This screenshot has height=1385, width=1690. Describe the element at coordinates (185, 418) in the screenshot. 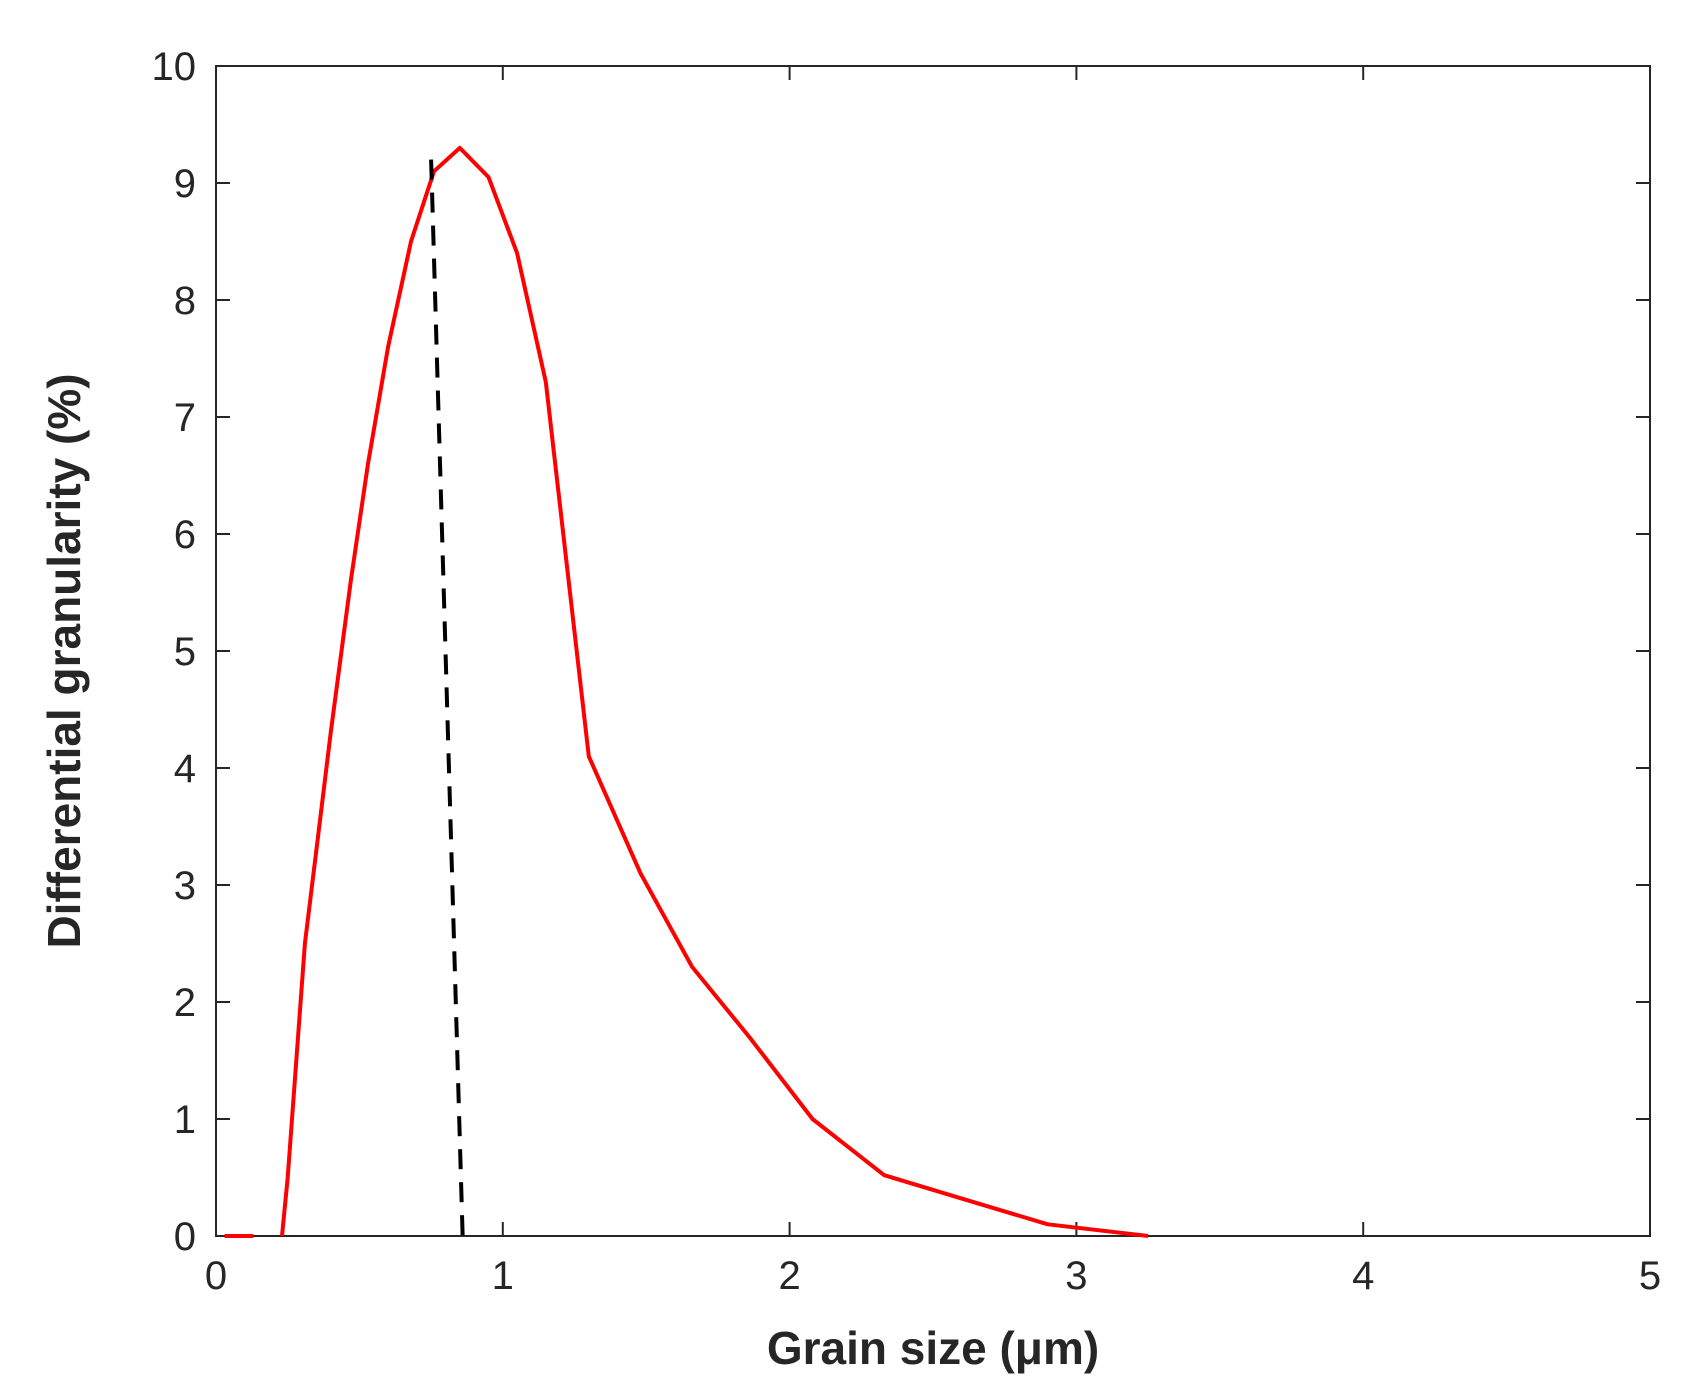

I see `y-tick-label-7: 7` at that location.